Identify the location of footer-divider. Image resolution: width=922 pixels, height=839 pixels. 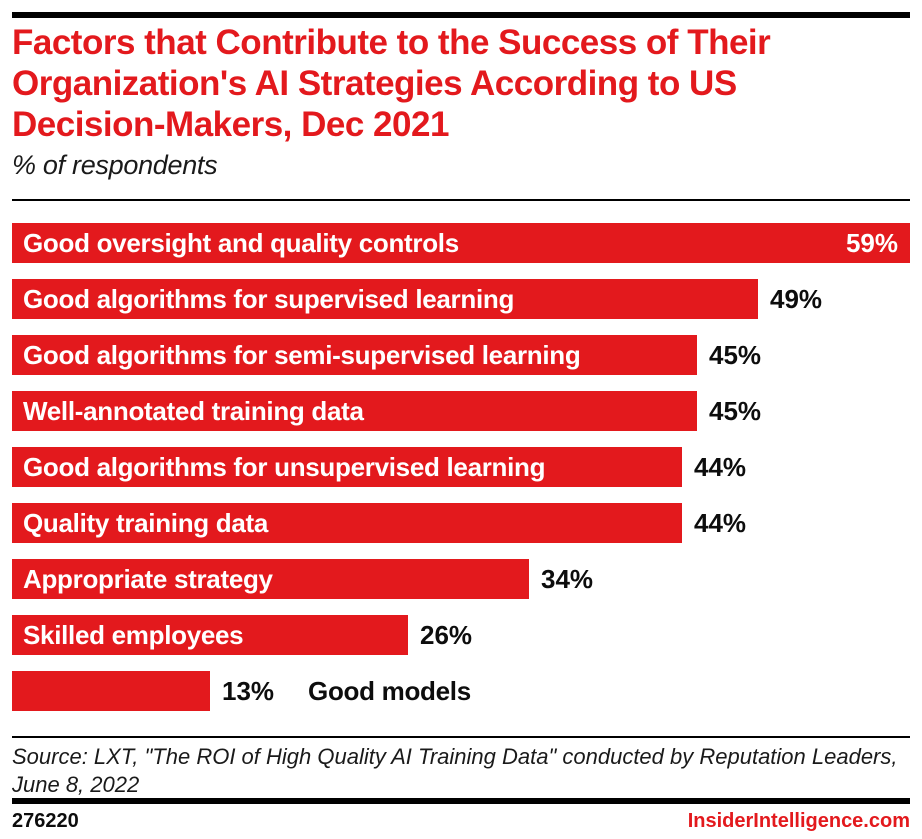
(461, 801).